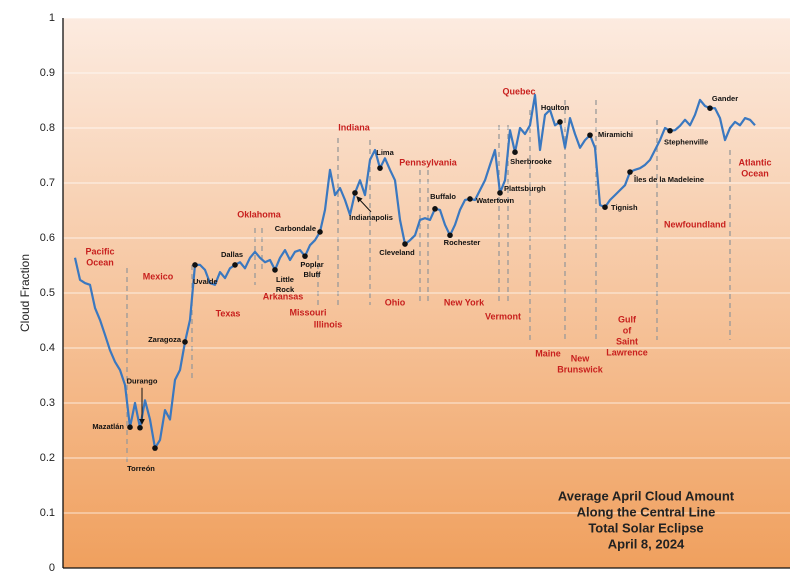 The image size is (800, 581). What do you see at coordinates (228, 313) in the screenshot?
I see `region-label: Texas` at bounding box center [228, 313].